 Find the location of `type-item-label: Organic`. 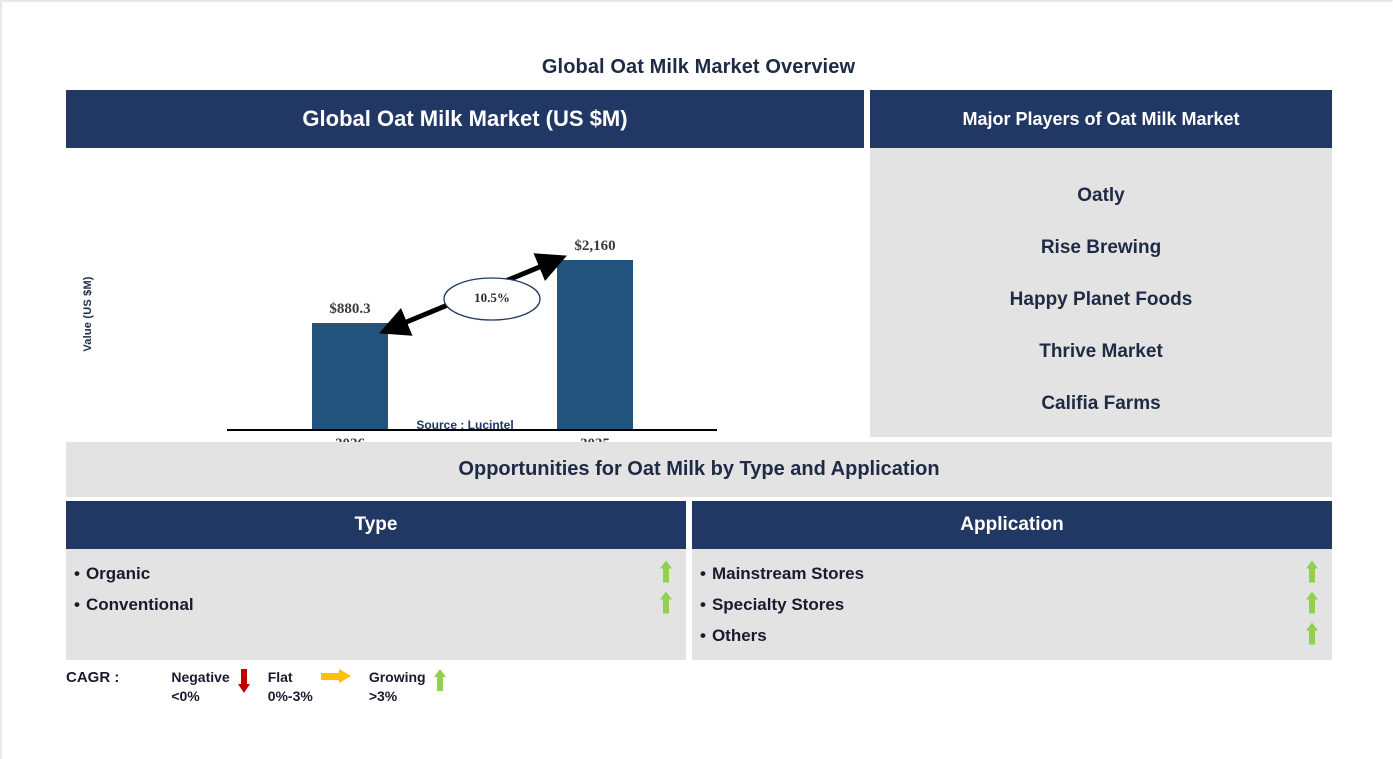

type-item-label: Organic is located at coordinates (118, 573).